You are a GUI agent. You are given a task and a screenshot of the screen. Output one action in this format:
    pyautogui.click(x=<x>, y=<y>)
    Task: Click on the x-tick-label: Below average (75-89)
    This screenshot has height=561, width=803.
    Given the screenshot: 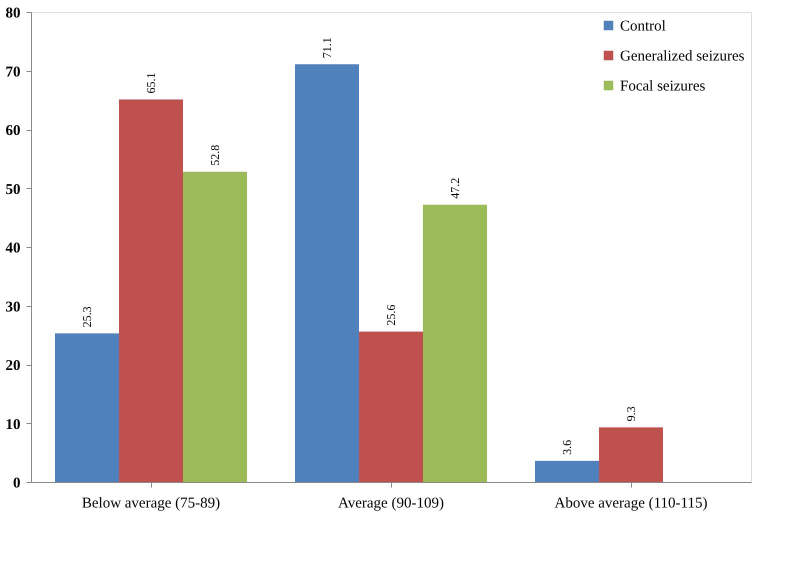 What is the action you would take?
    pyautogui.click(x=151, y=504)
    